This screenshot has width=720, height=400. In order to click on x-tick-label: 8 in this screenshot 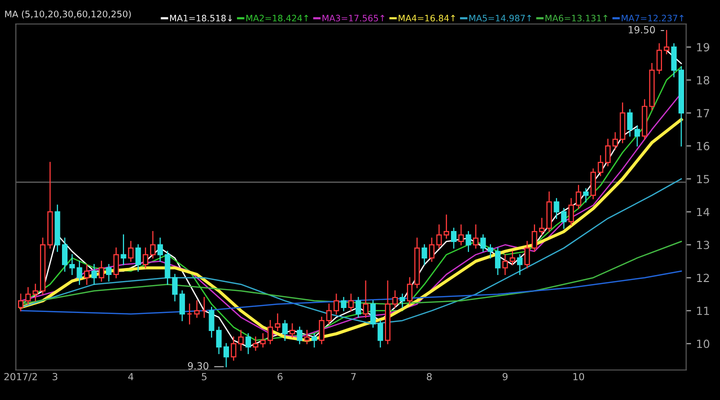, I will do `click(429, 376)`.